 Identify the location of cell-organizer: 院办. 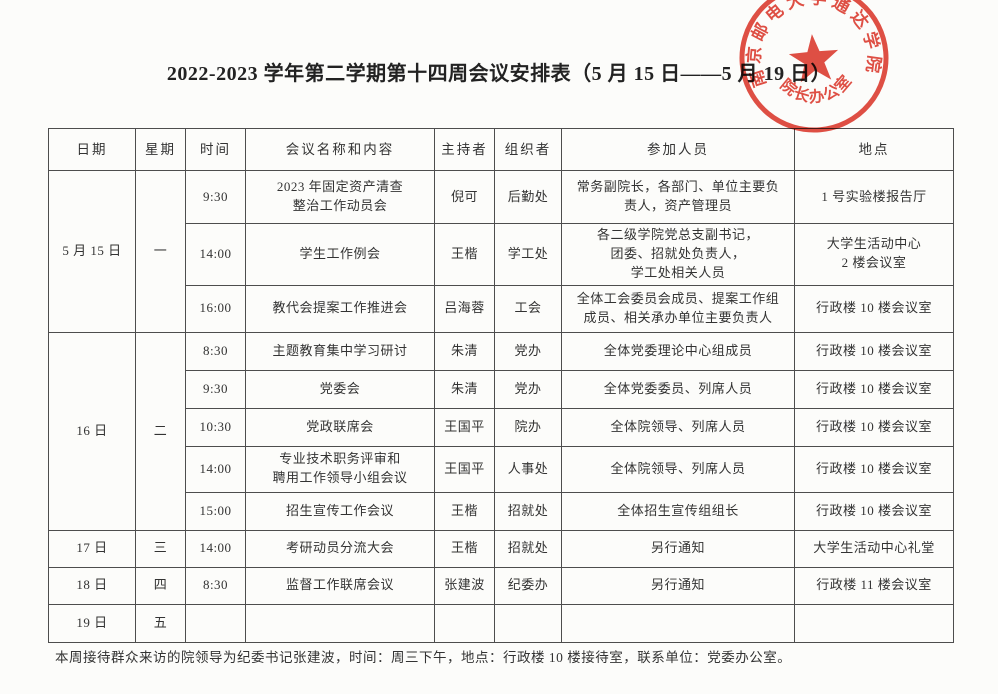
(528, 427).